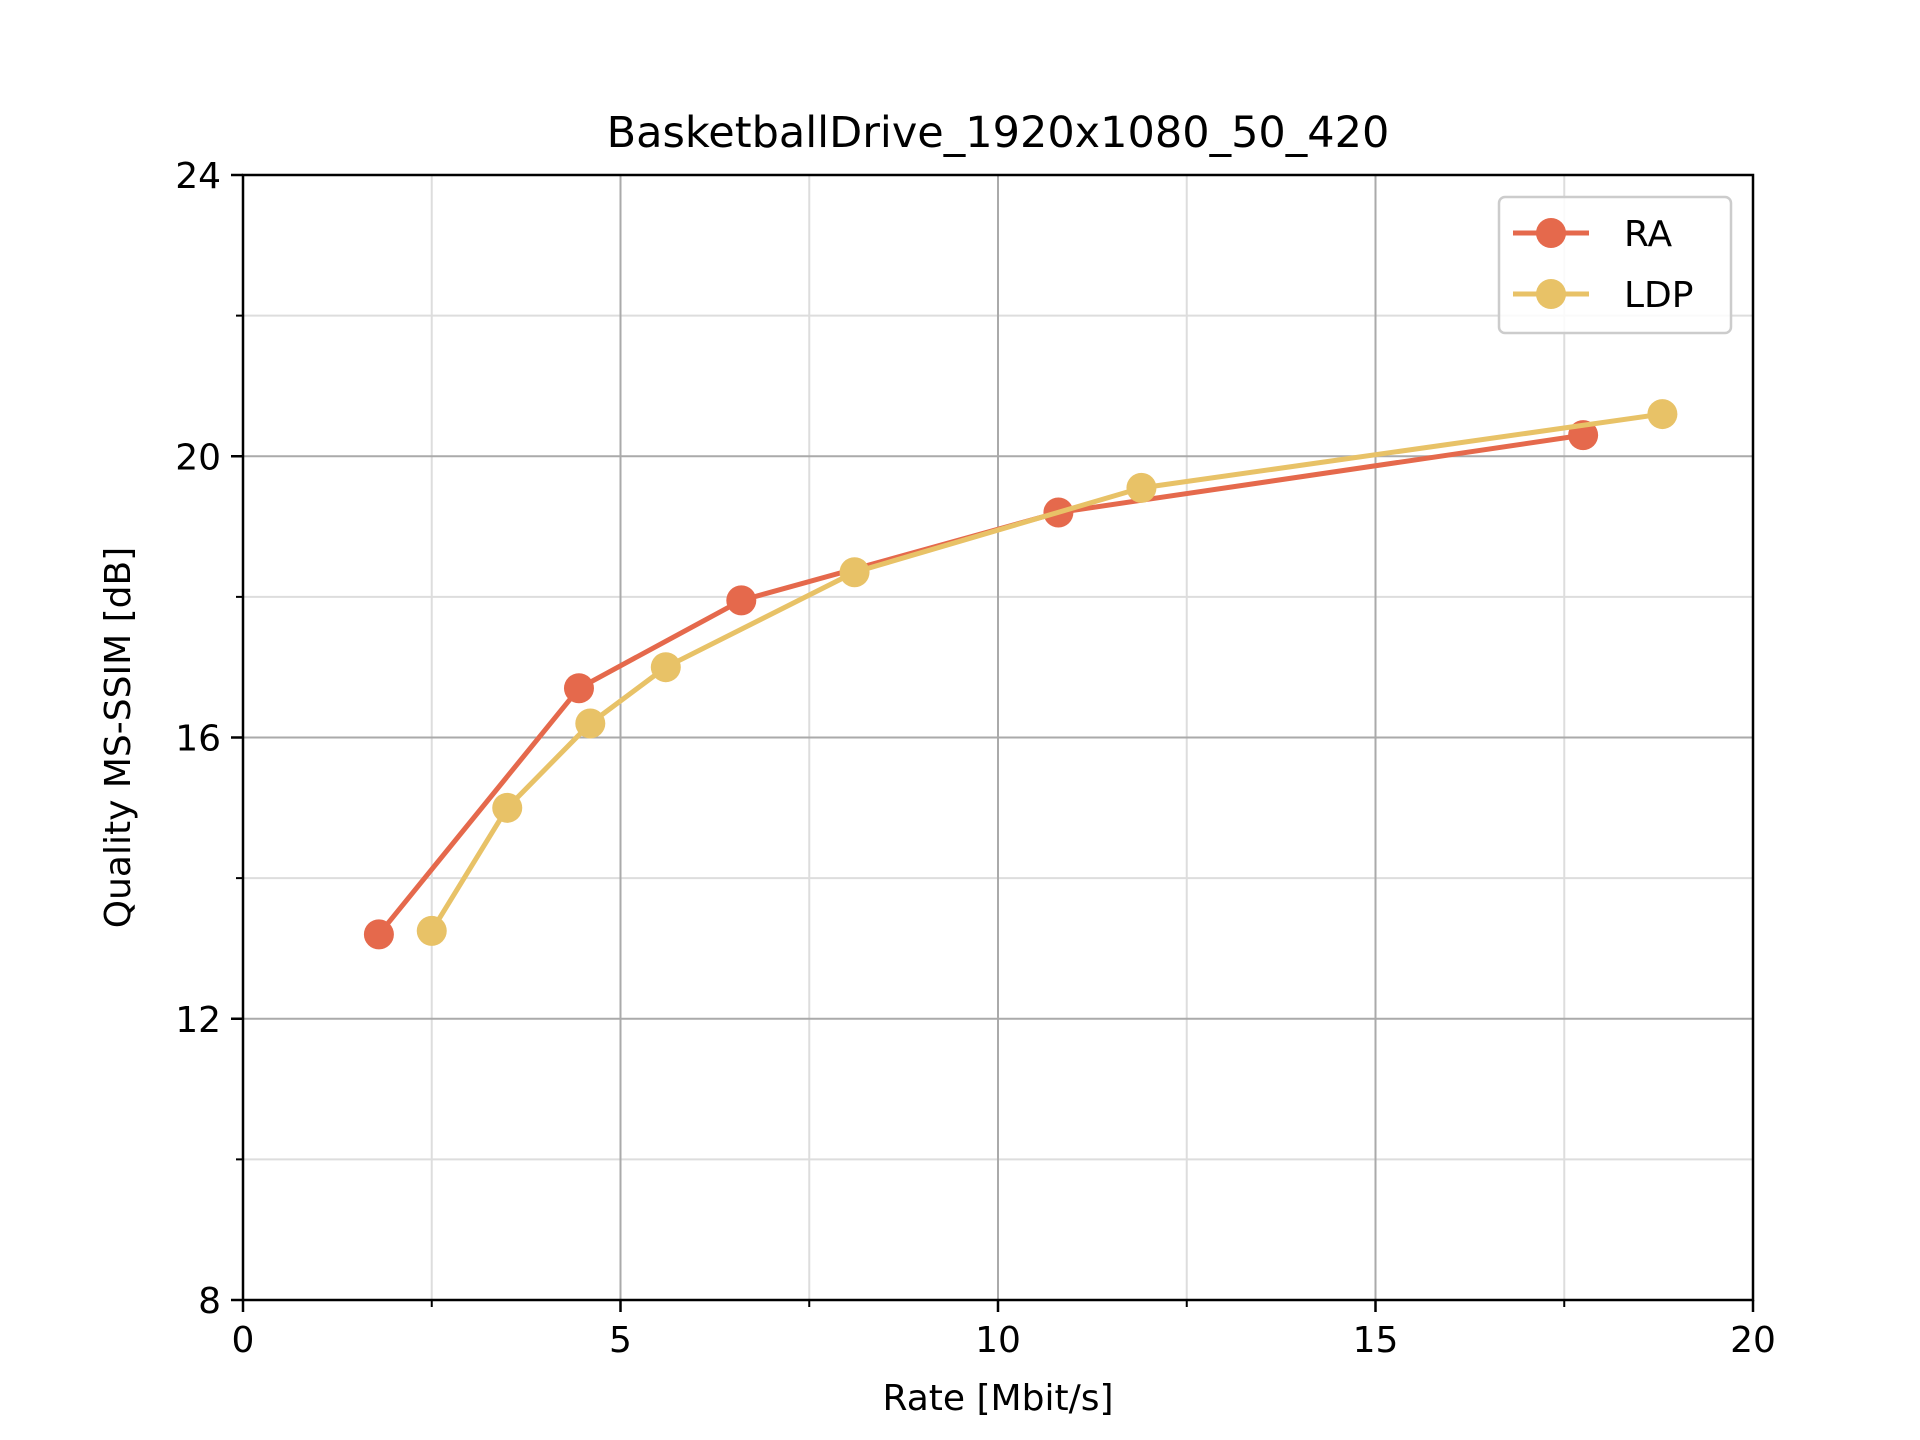  I want to click on legend-box, so click(1615, 265).